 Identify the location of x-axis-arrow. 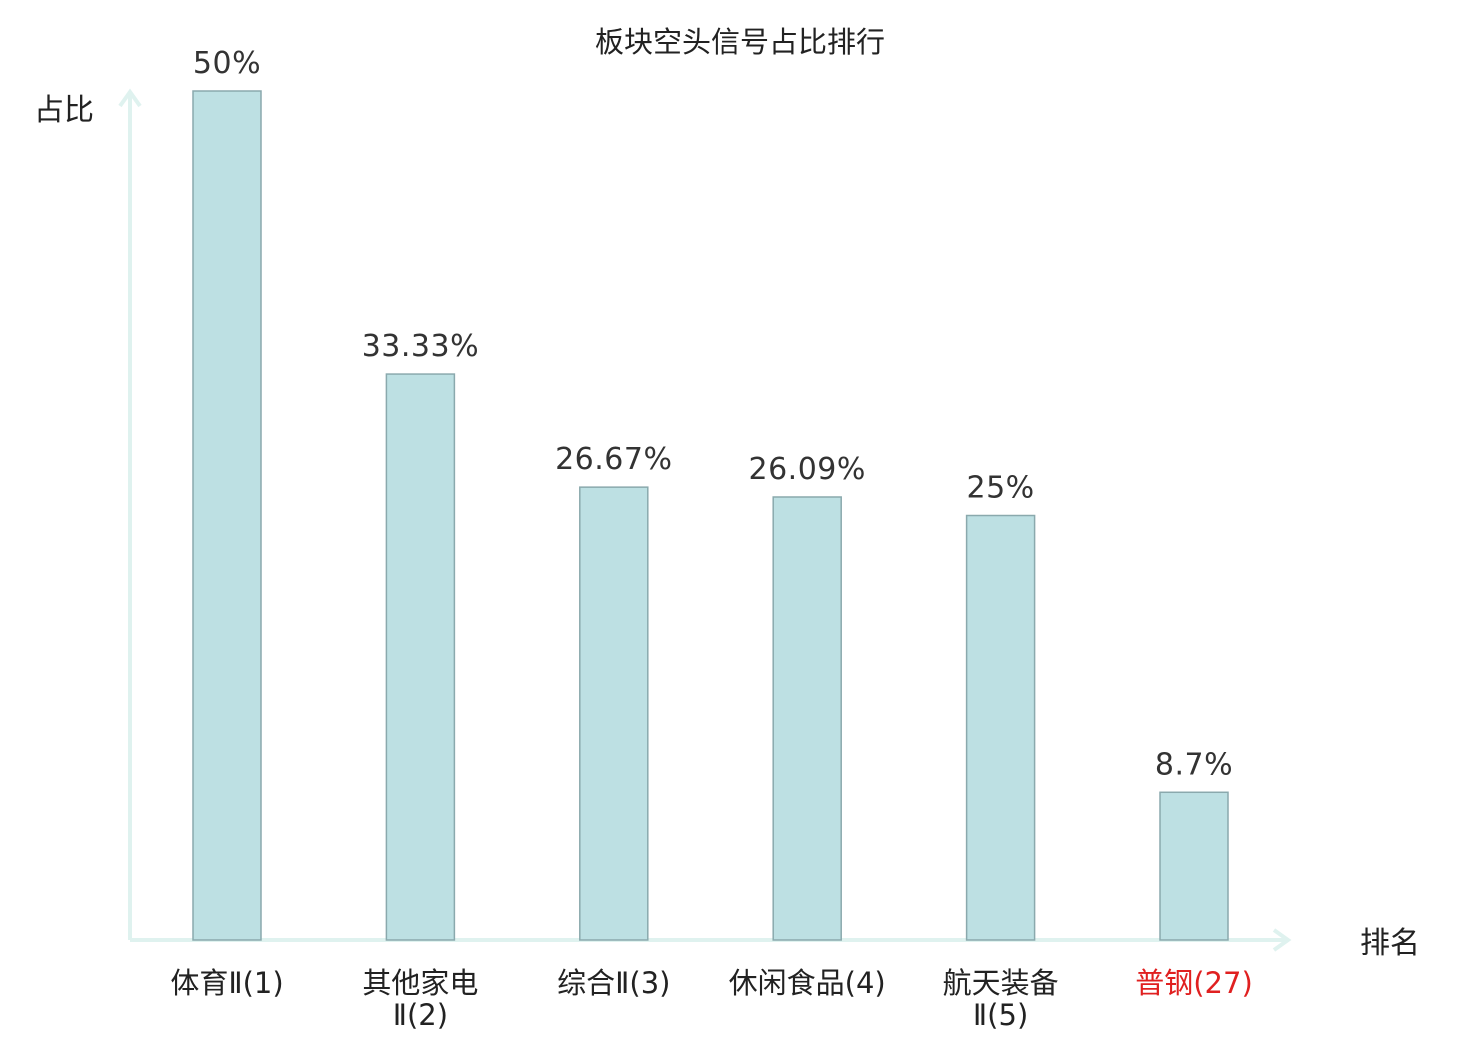
(1282, 940).